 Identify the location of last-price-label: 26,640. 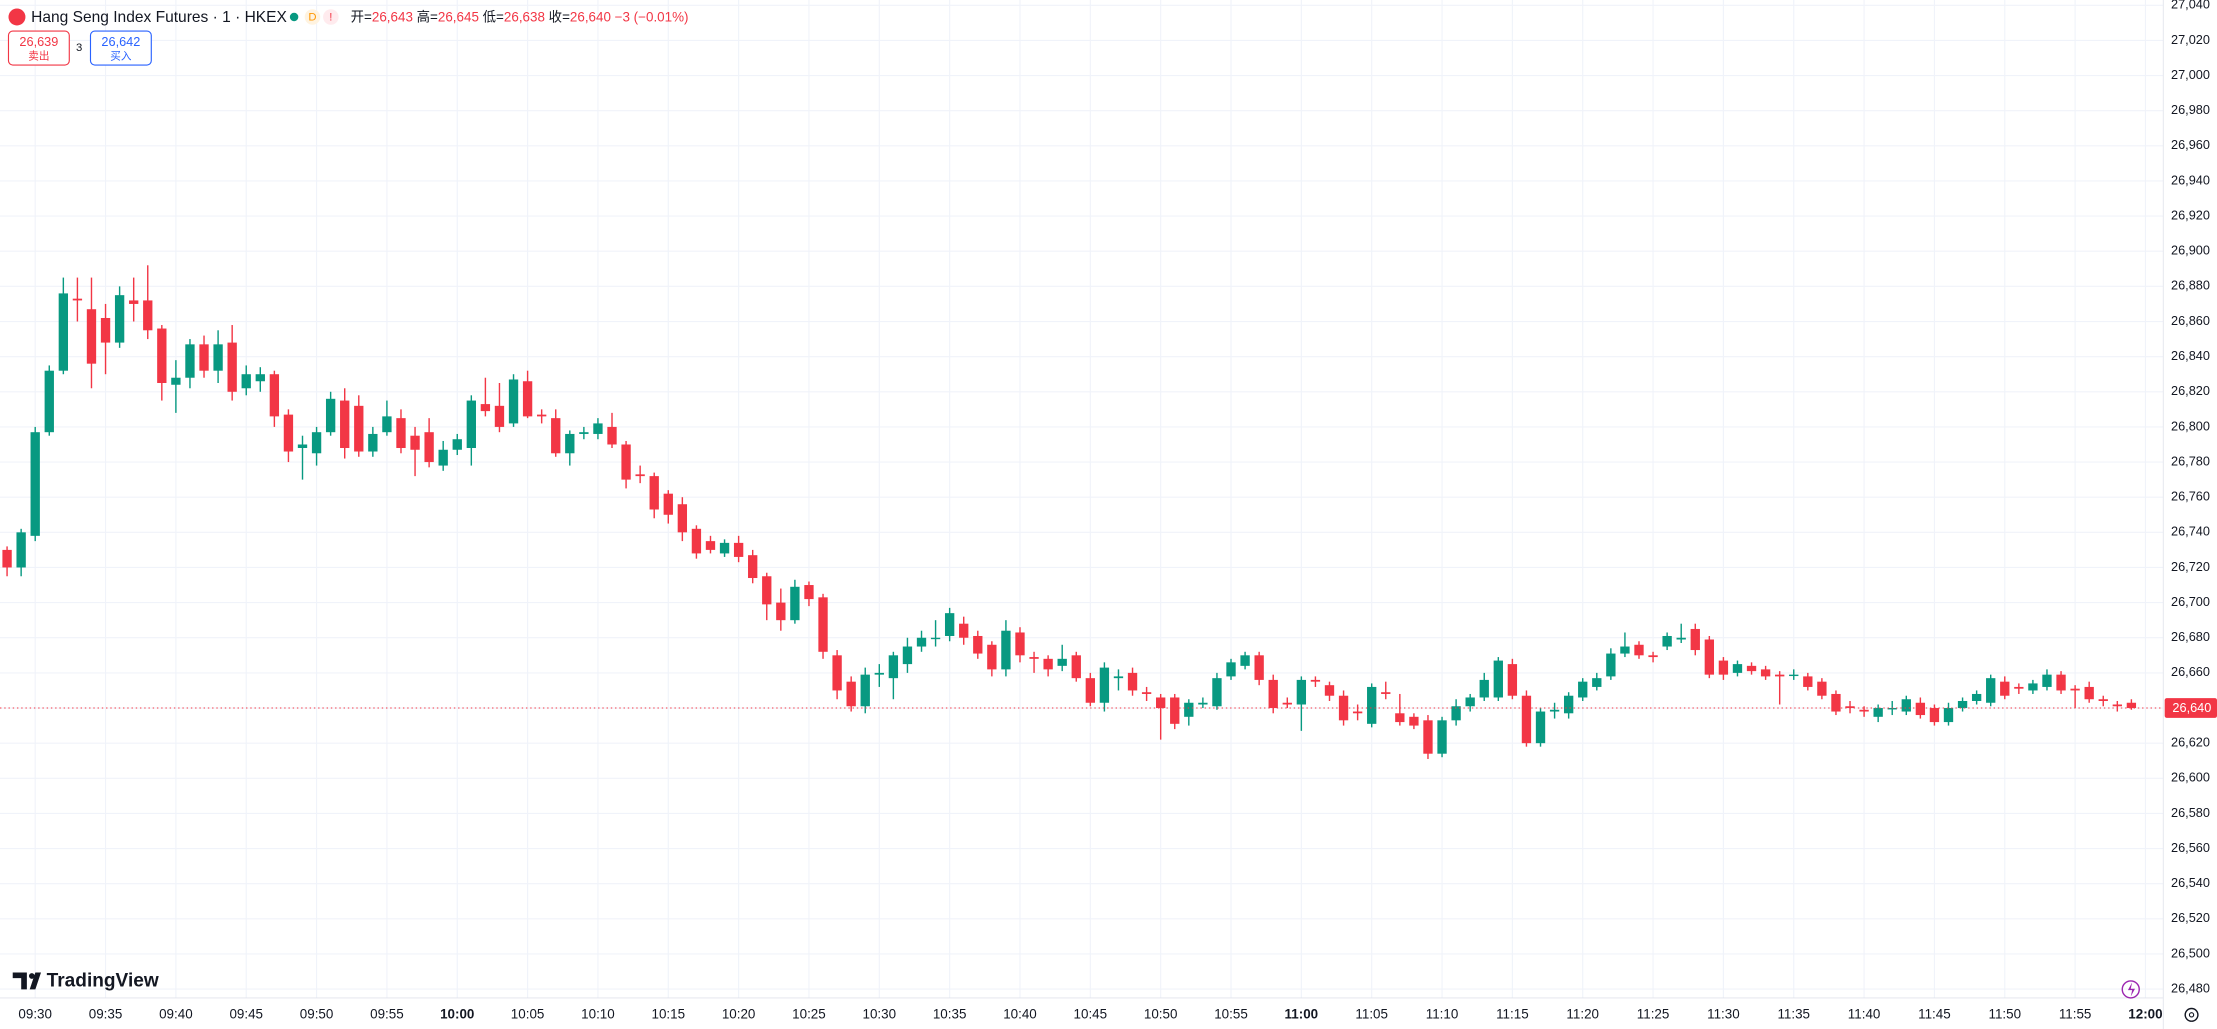
(2191, 707).